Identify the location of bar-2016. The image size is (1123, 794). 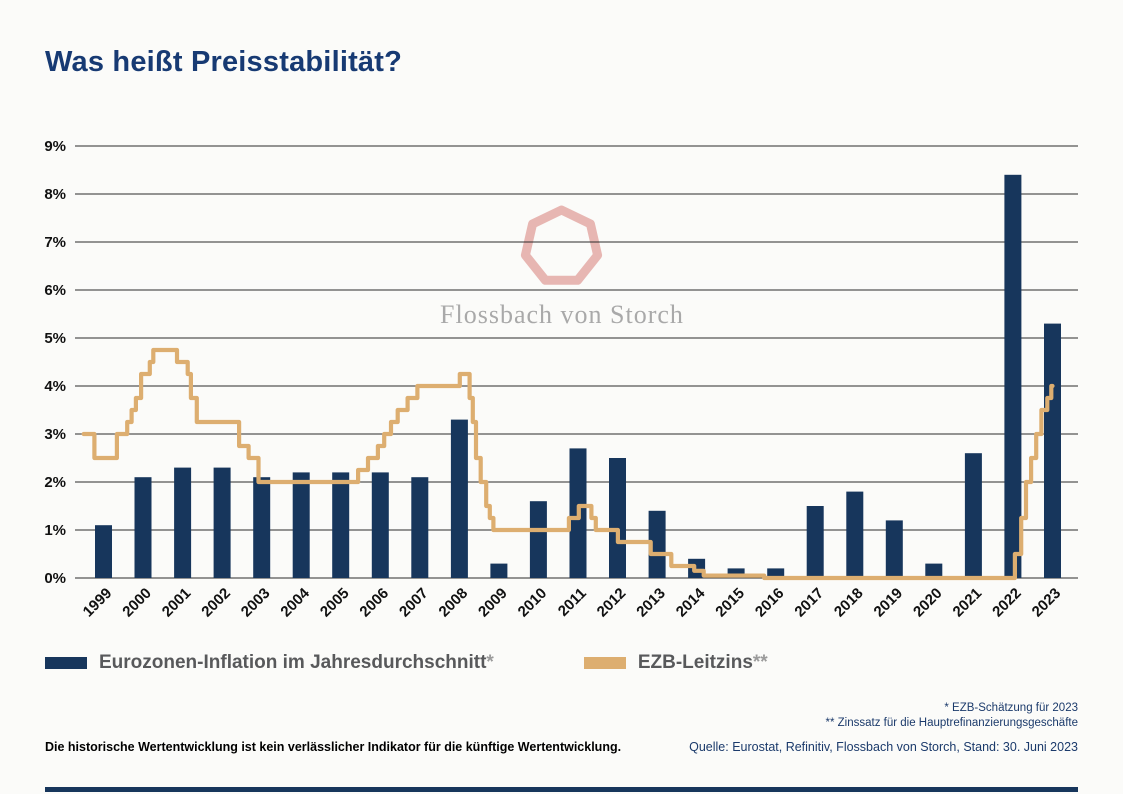
(776, 573).